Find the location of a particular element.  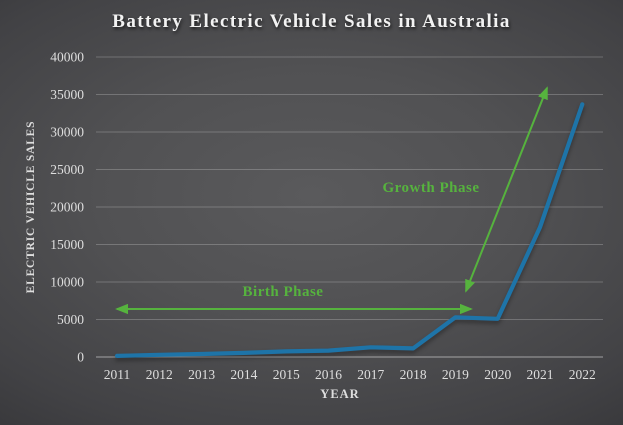

y-tick-label: 20000 is located at coordinates (67, 207).